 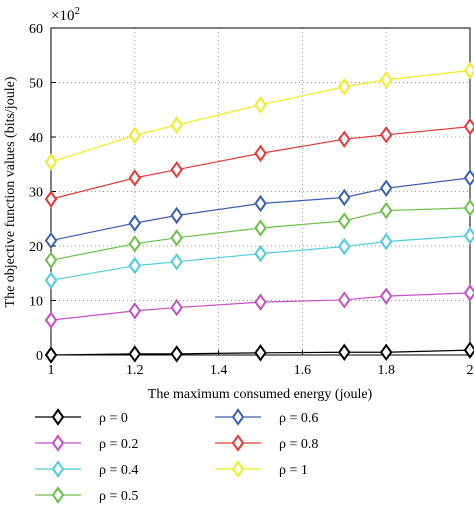 What do you see at coordinates (39, 356) in the screenshot?
I see `y-tick-label: 0` at bounding box center [39, 356].